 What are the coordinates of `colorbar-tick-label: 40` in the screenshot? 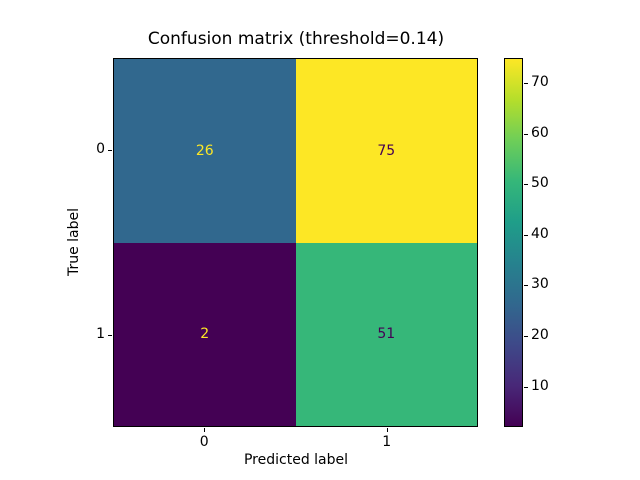 It's located at (540, 233).